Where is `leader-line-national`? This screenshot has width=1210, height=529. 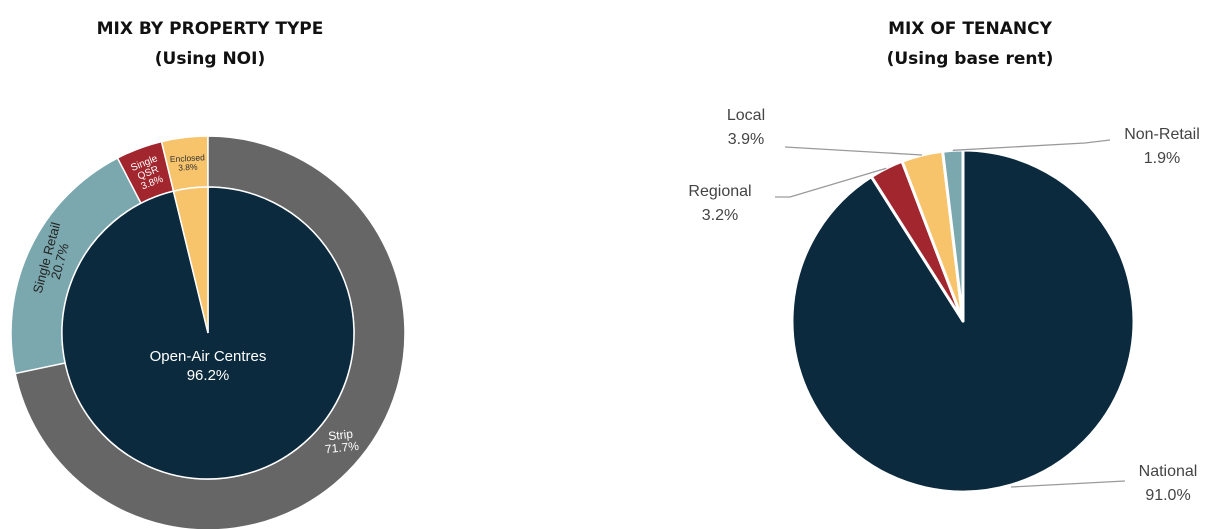
leader-line-national is located at coordinates (1068, 484).